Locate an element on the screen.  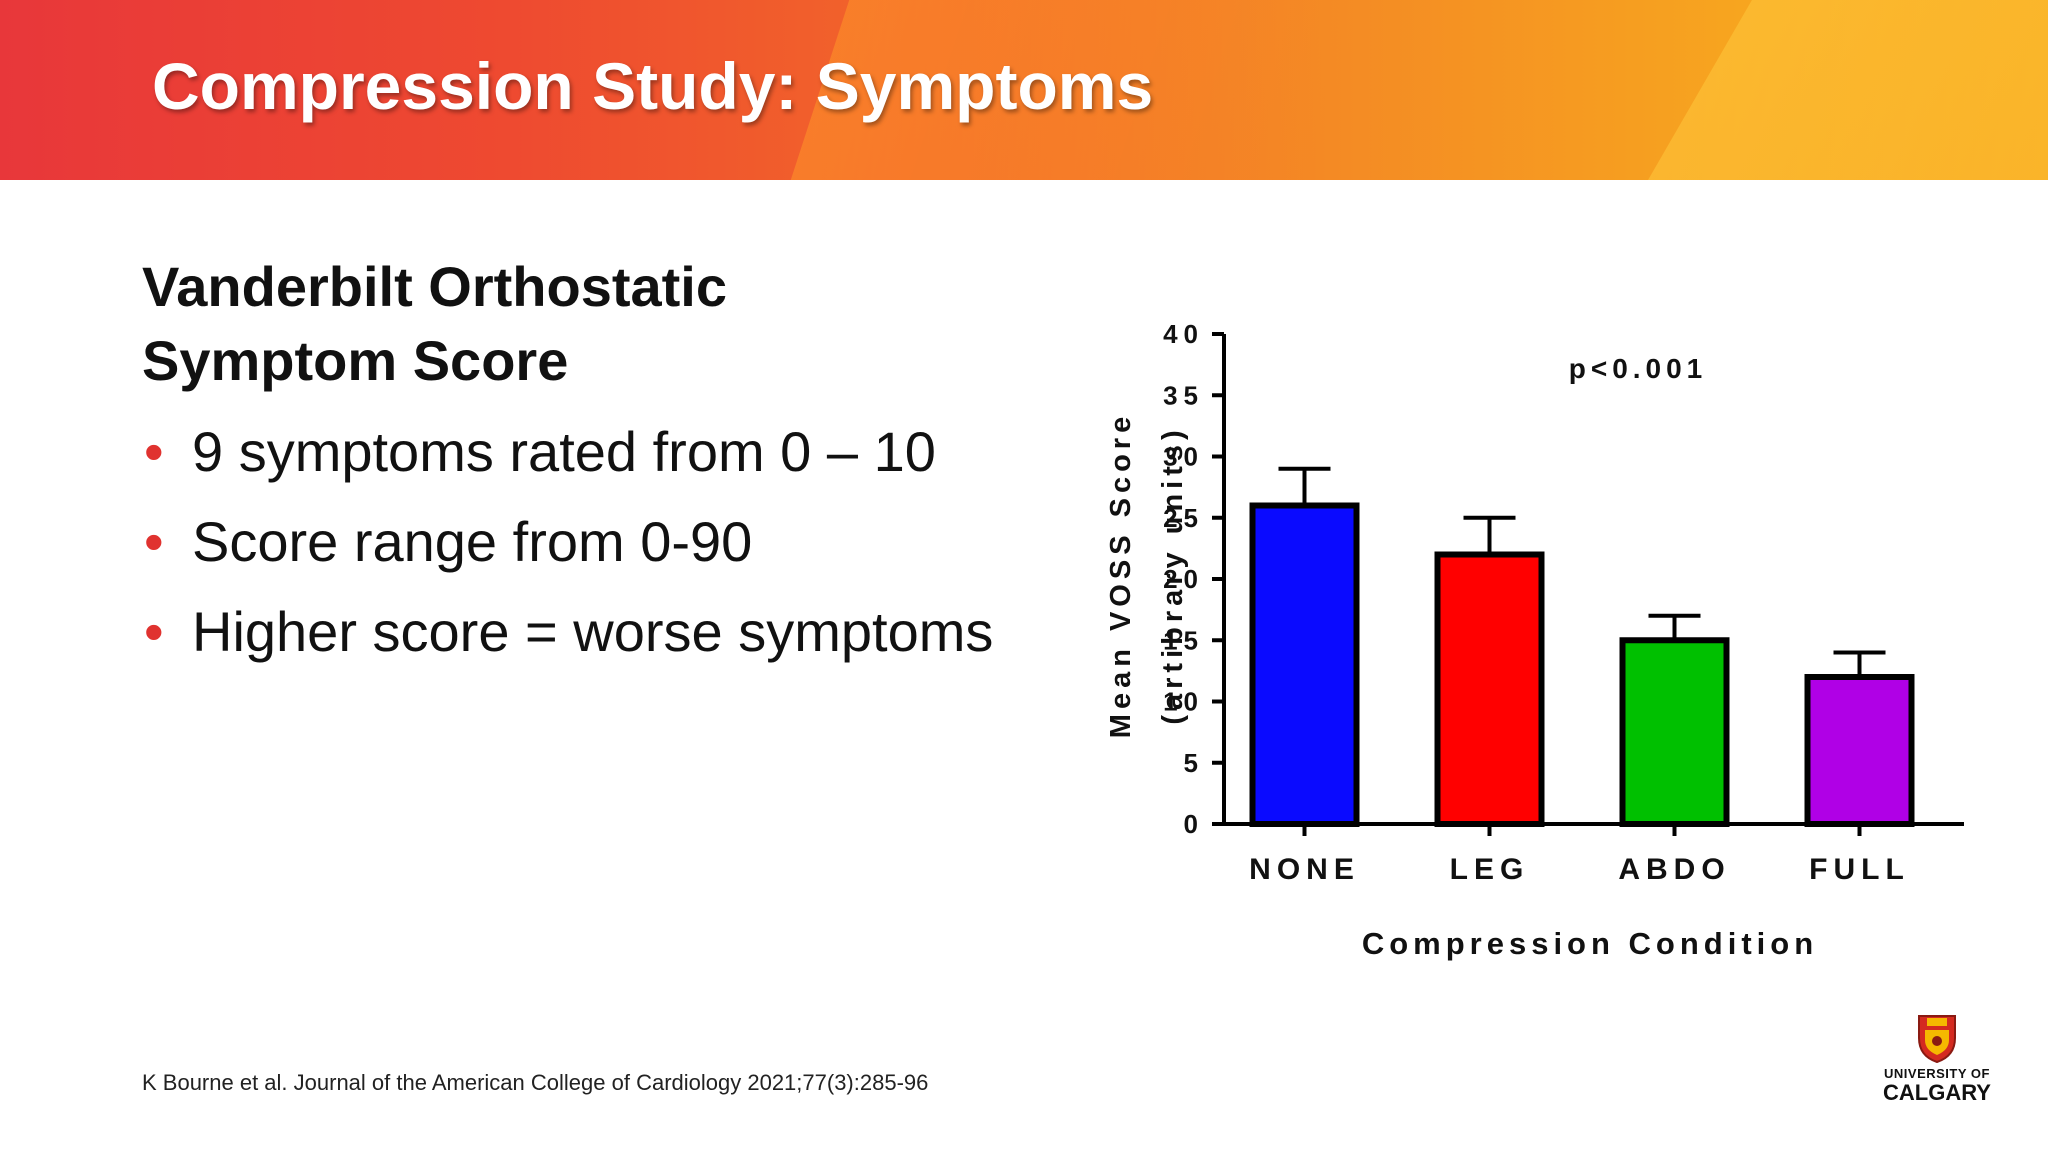
y-tick-label: 30 is located at coordinates (1183, 457).